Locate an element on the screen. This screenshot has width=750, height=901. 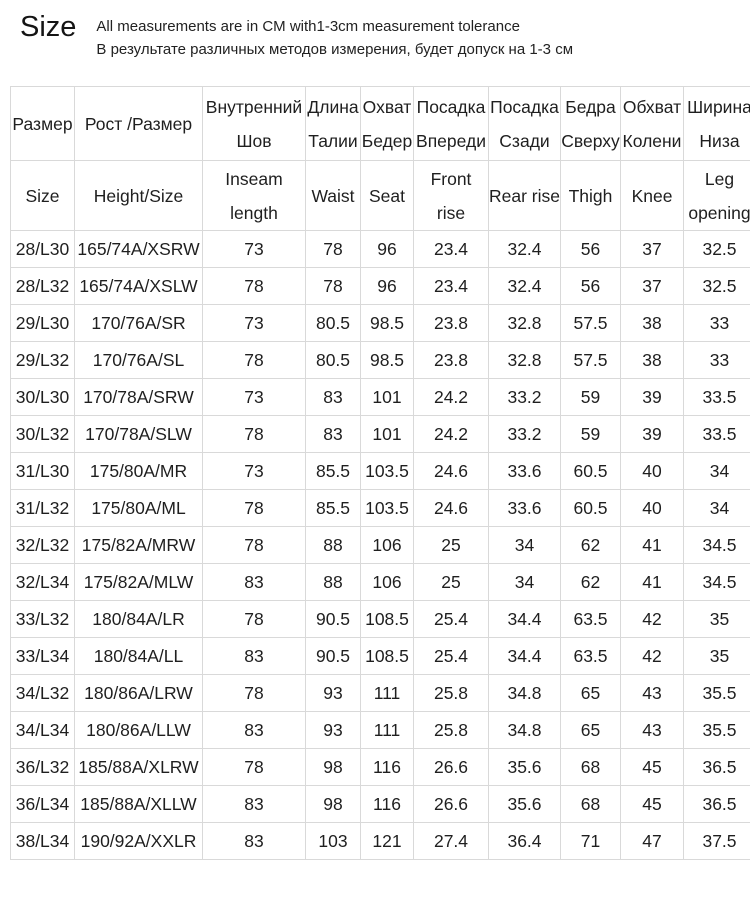
header-line: Сзади is located at coordinates (524, 140).